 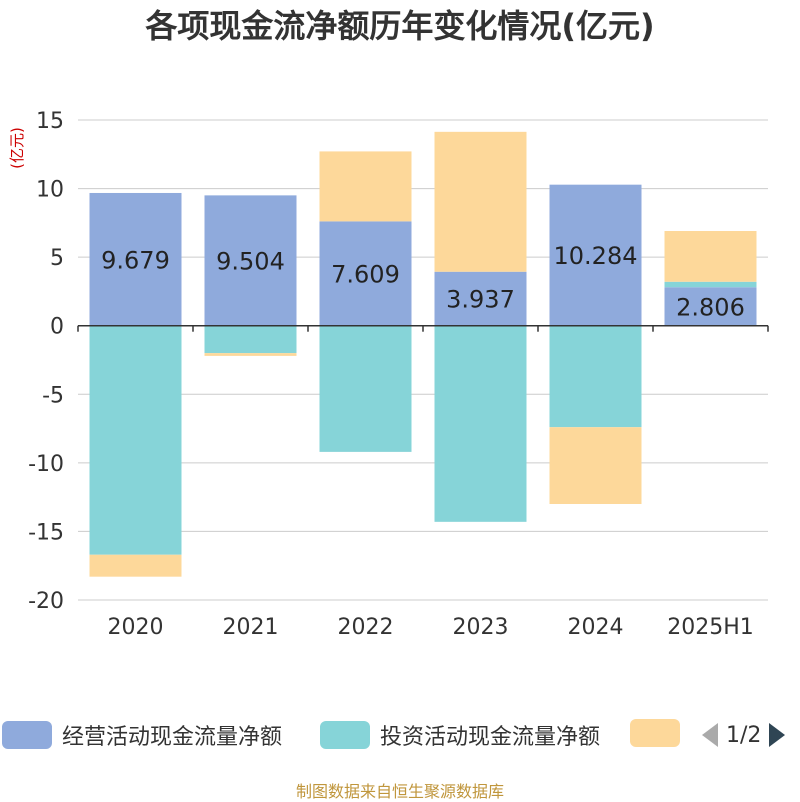 I want to click on x-tick-label: 2020, so click(x=136, y=627).